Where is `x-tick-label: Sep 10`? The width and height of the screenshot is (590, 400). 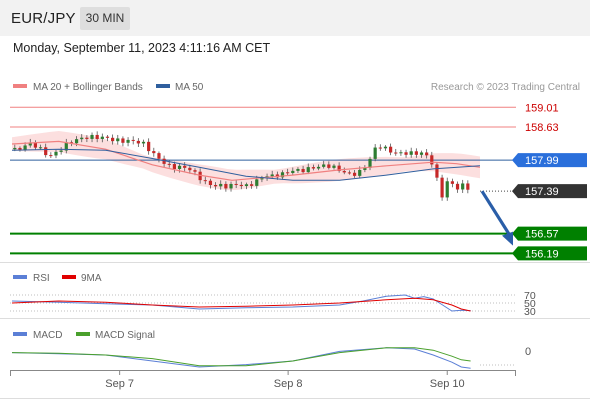
x-tick-label: Sep 10 is located at coordinates (447, 384).